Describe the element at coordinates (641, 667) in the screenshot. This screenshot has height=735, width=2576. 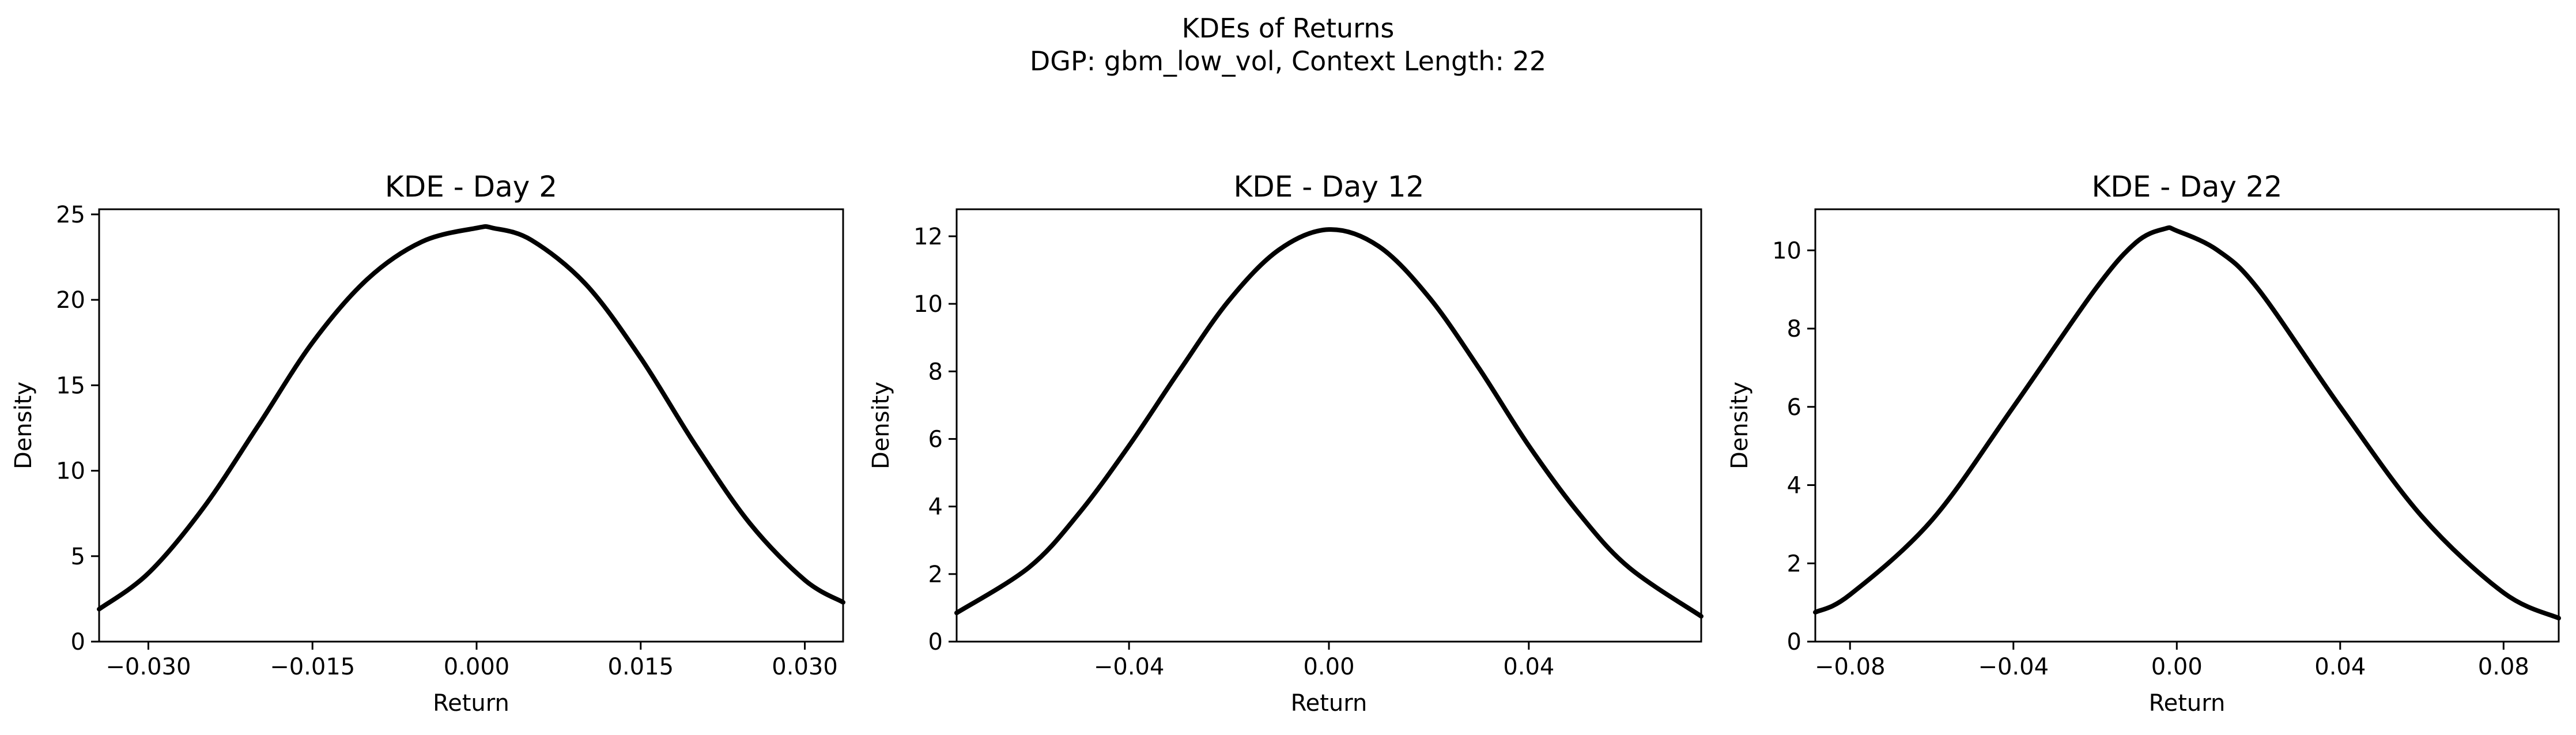
I see `x-tick-label: 0.015` at that location.